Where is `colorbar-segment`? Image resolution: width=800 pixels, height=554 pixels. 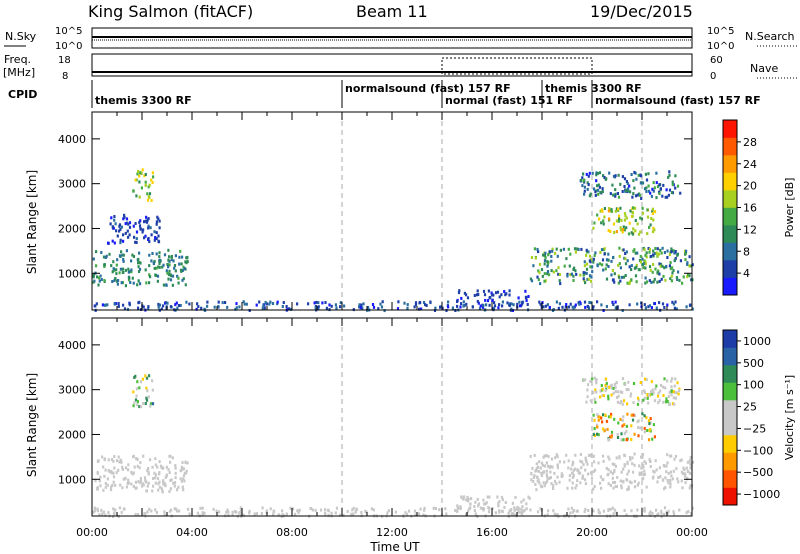 colorbar-segment is located at coordinates (730, 146).